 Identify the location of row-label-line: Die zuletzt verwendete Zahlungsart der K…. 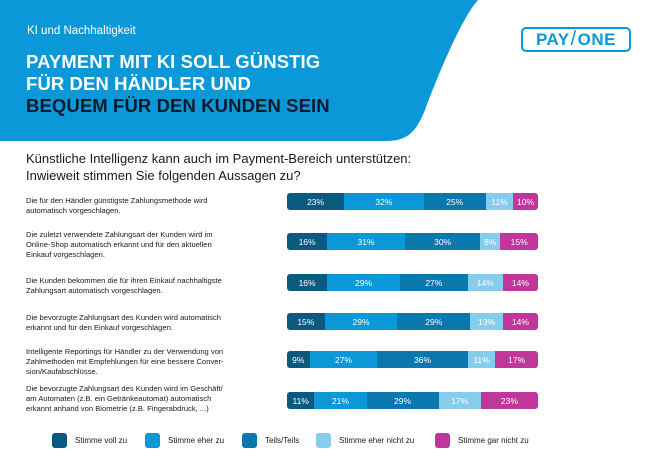
(119, 234).